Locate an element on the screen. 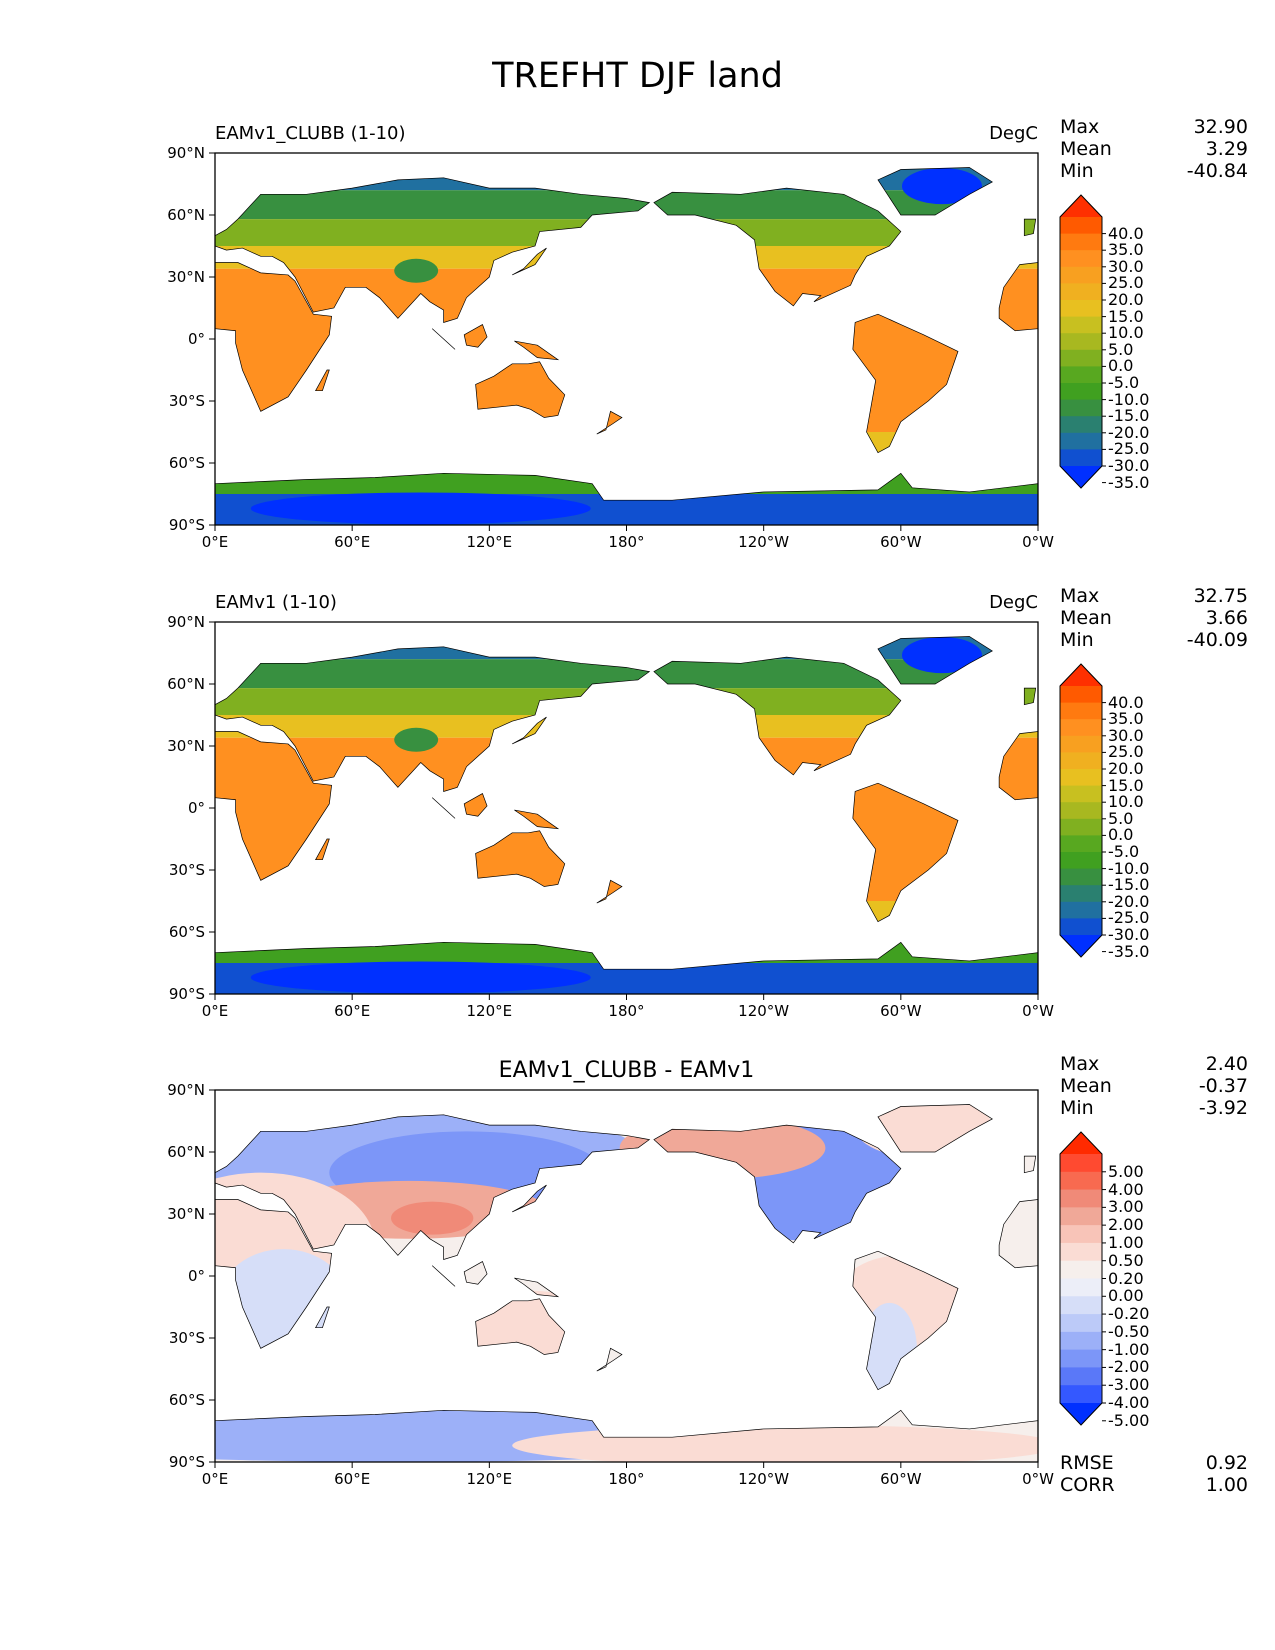 The image size is (1275, 1650). stat-mean-value: 3.29 is located at coordinates (1226, 149).